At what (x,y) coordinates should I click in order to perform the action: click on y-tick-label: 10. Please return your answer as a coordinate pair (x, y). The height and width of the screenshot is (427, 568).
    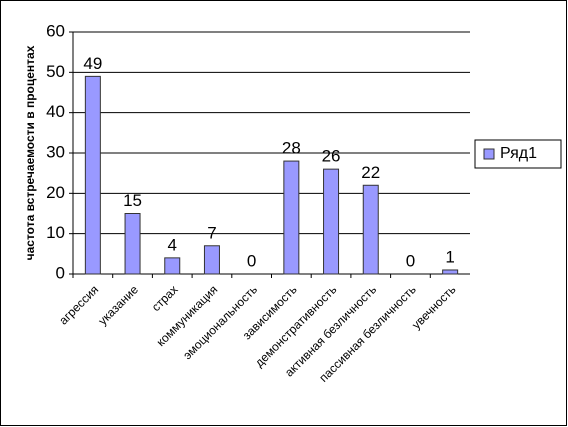
    Looking at the image, I should click on (55, 232).